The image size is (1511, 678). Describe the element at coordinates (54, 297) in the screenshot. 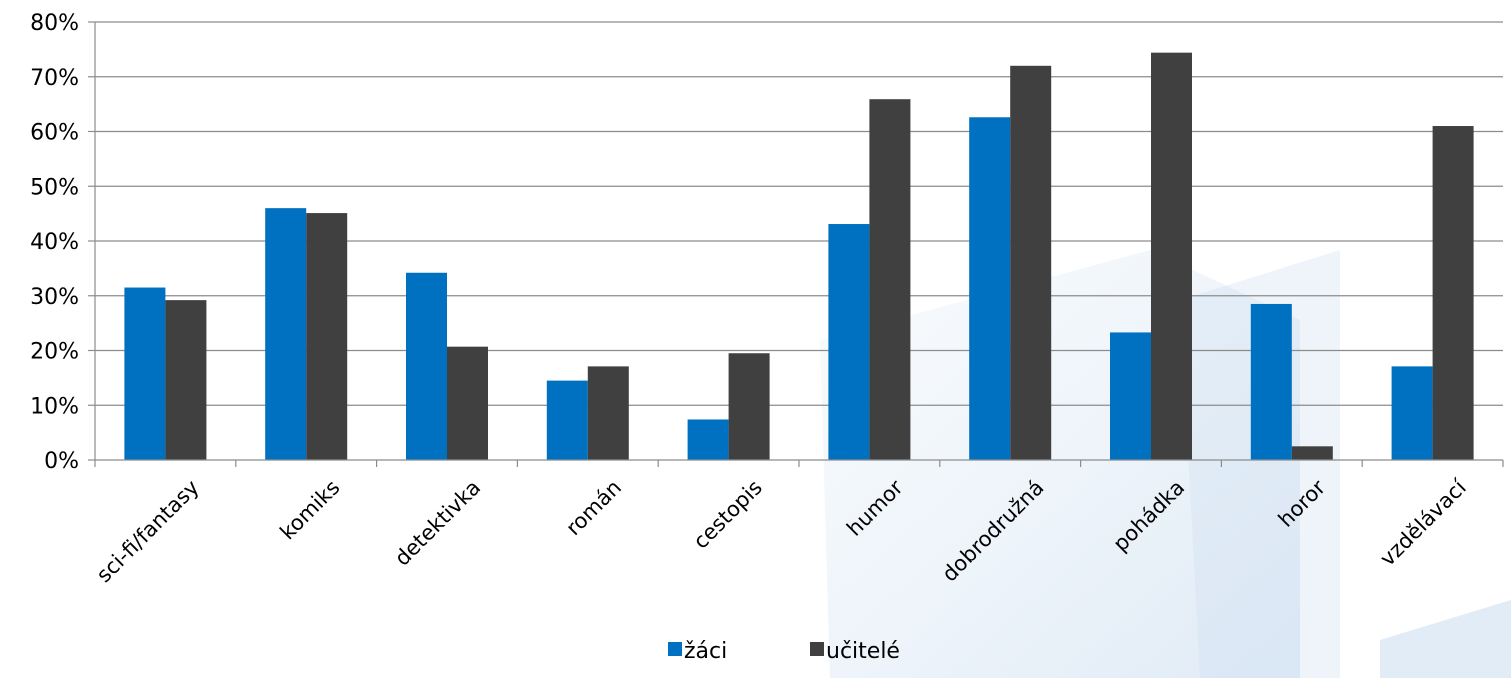

I see `y-tick-label: 30%` at that location.